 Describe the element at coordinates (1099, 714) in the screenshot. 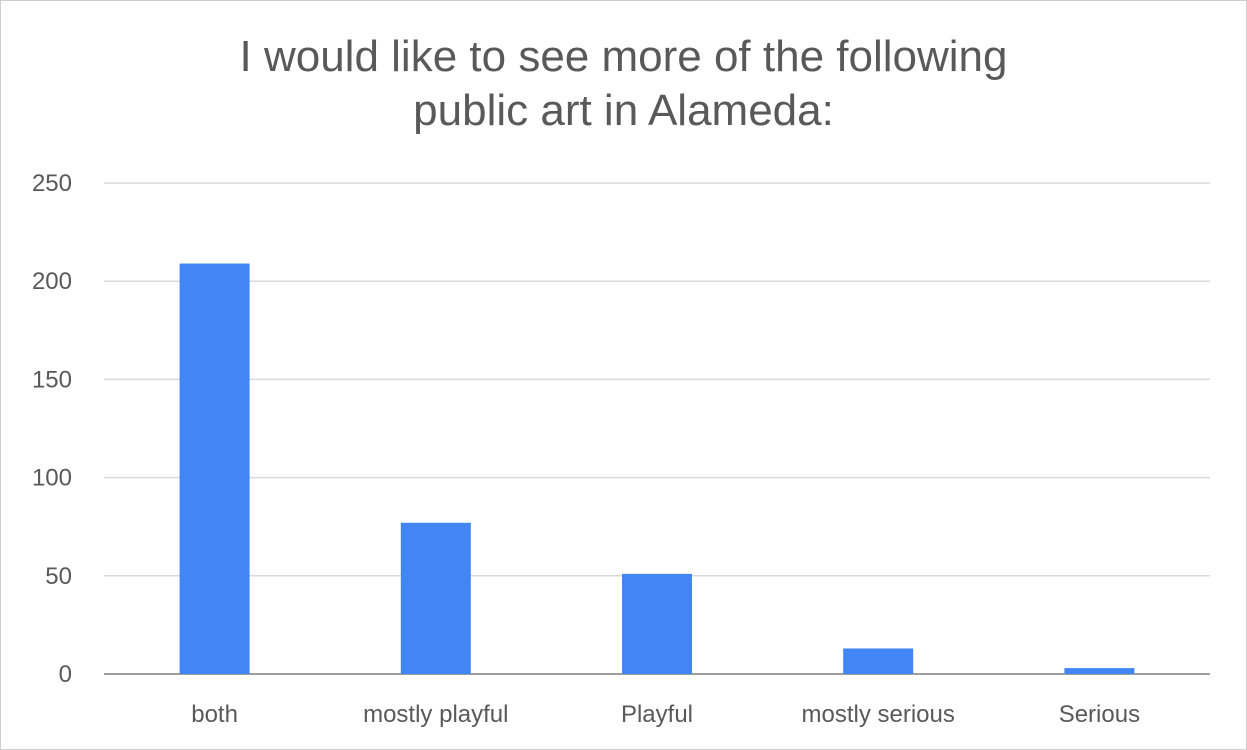

I see `x-category-label: Serious` at that location.